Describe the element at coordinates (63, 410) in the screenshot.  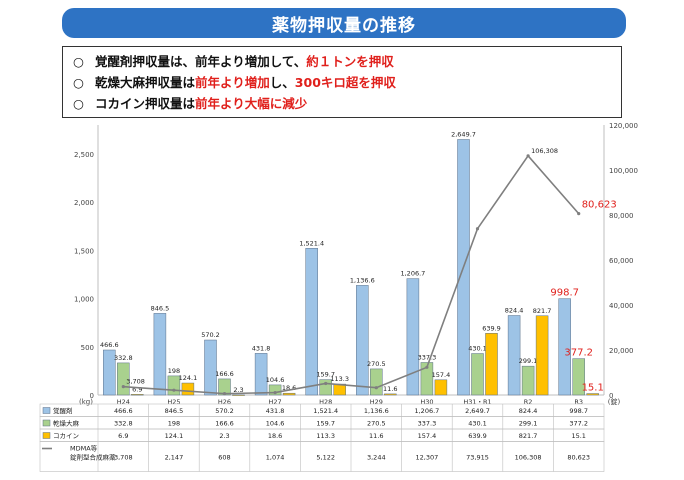
I see `legend-label: 覚醒剤` at that location.